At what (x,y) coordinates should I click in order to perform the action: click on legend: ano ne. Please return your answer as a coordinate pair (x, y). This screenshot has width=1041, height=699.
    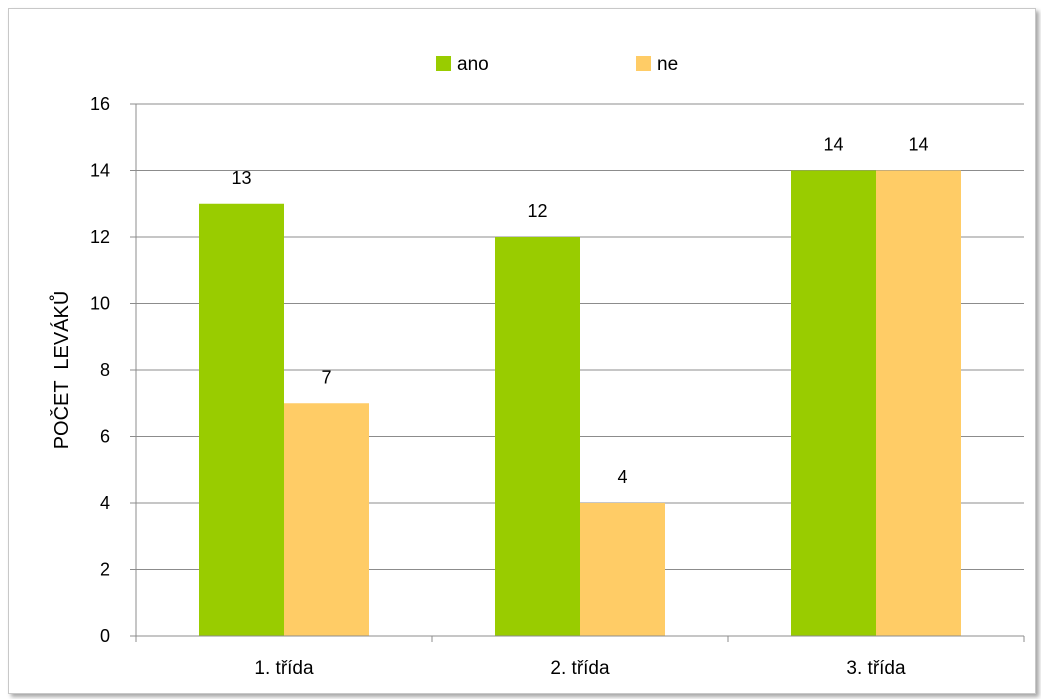
    Looking at the image, I should click on (557, 64).